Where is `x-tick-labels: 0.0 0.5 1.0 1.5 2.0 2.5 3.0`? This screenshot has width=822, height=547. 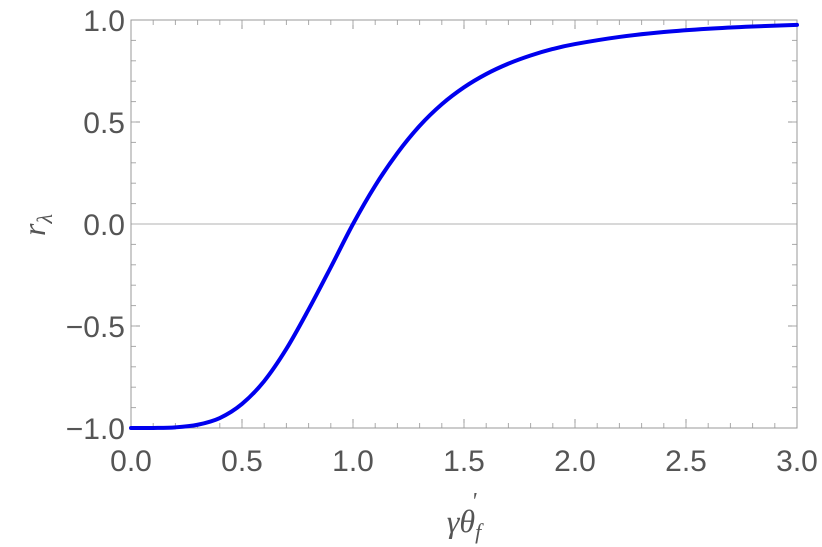
x-tick-labels: 0.0 0.5 1.0 1.5 2.0 2.5 3.0 is located at coordinates (464, 461).